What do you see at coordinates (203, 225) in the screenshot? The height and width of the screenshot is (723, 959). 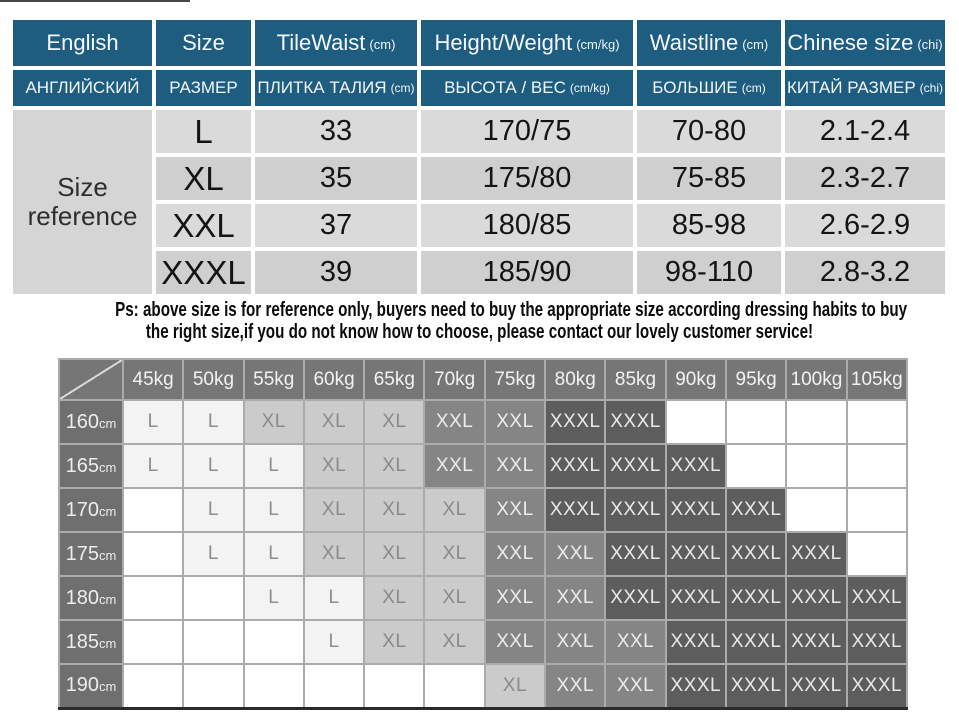 I see `ref-cell-size: XXL` at bounding box center [203, 225].